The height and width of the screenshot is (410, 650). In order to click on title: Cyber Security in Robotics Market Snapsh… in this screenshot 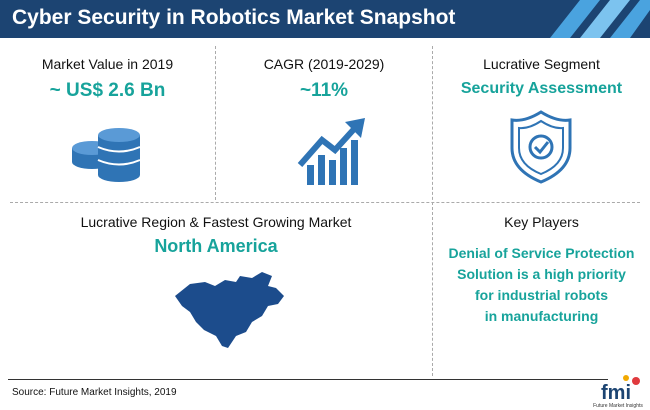, I will do `click(234, 17)`.